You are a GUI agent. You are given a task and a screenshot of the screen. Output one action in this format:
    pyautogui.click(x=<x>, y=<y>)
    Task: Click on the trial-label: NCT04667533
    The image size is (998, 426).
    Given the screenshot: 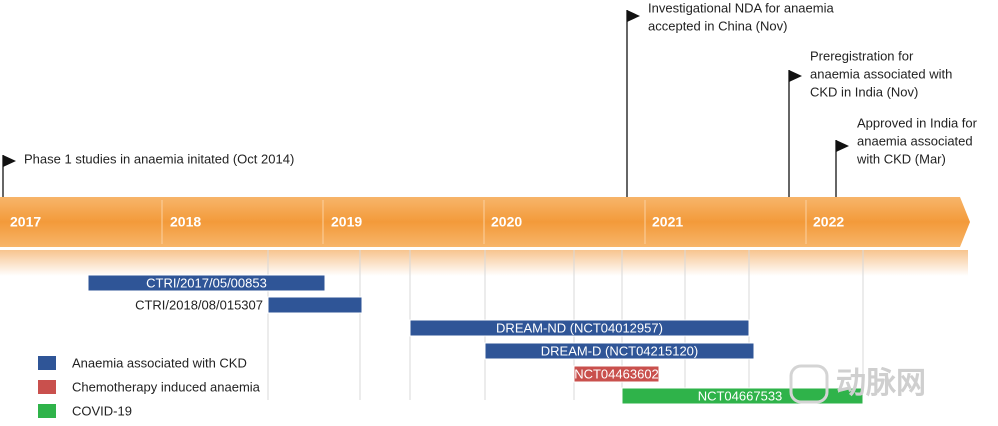 What is the action you would take?
    pyautogui.click(x=740, y=395)
    